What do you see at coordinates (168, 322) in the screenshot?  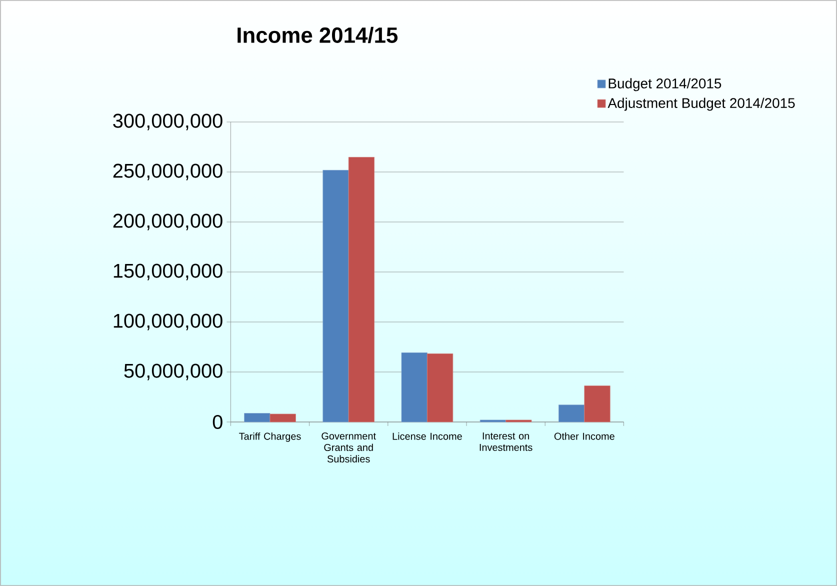 I see `y-tick-label: 100,000,000` at bounding box center [168, 322].